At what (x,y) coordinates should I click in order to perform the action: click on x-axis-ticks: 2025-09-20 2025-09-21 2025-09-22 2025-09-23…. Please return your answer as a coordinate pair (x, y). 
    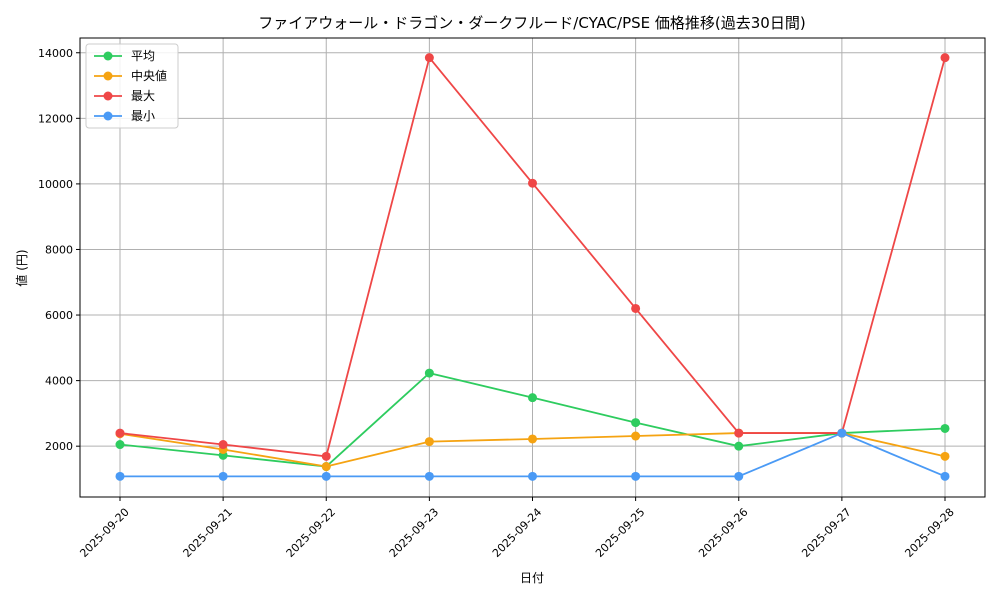
    Looking at the image, I should click on (517, 528).